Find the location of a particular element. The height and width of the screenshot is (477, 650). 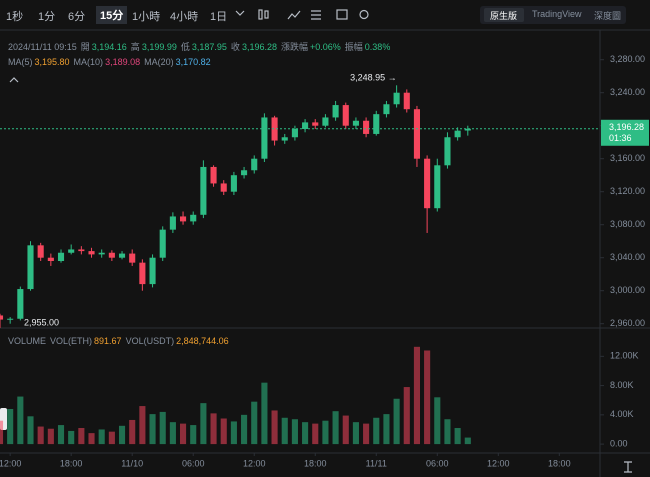

interval-button: 1秒 is located at coordinates (15, 17).